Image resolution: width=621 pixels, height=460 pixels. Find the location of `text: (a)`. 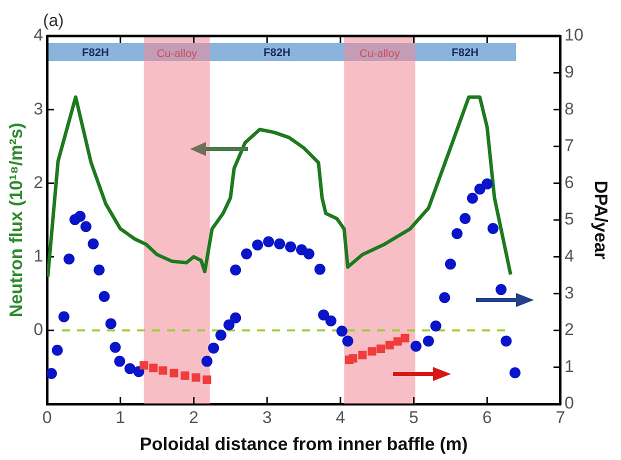

text: (a) is located at coordinates (53, 20).